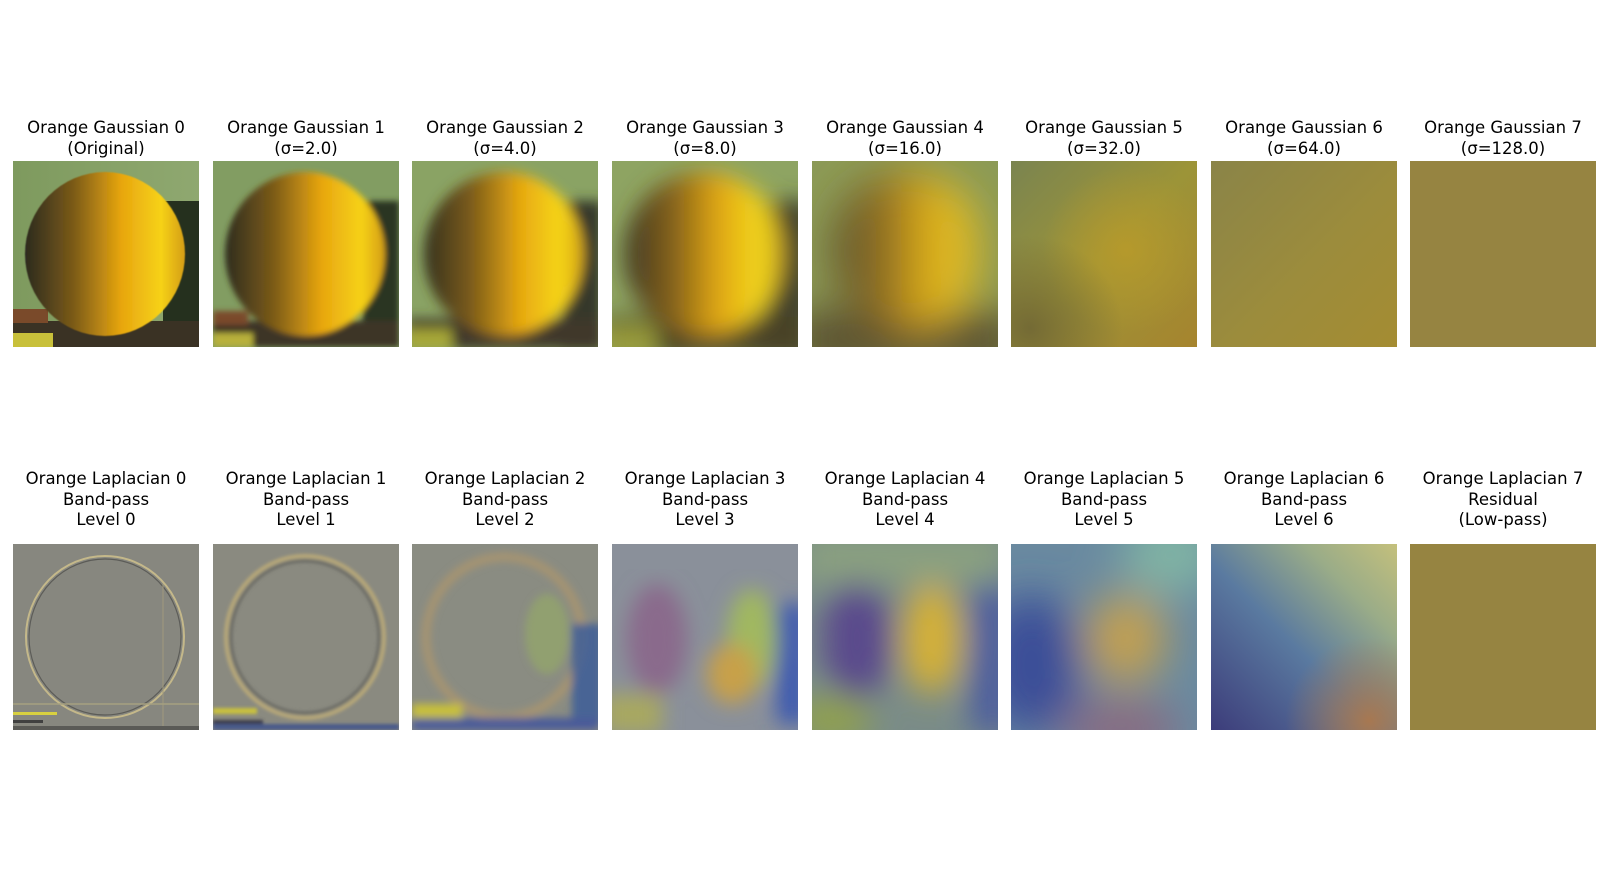 Image resolution: width=1600 pixels, height=892 pixels. Describe the element at coordinates (1503, 148) in the screenshot. I see `title-line: (σ=128.0)` at that location.